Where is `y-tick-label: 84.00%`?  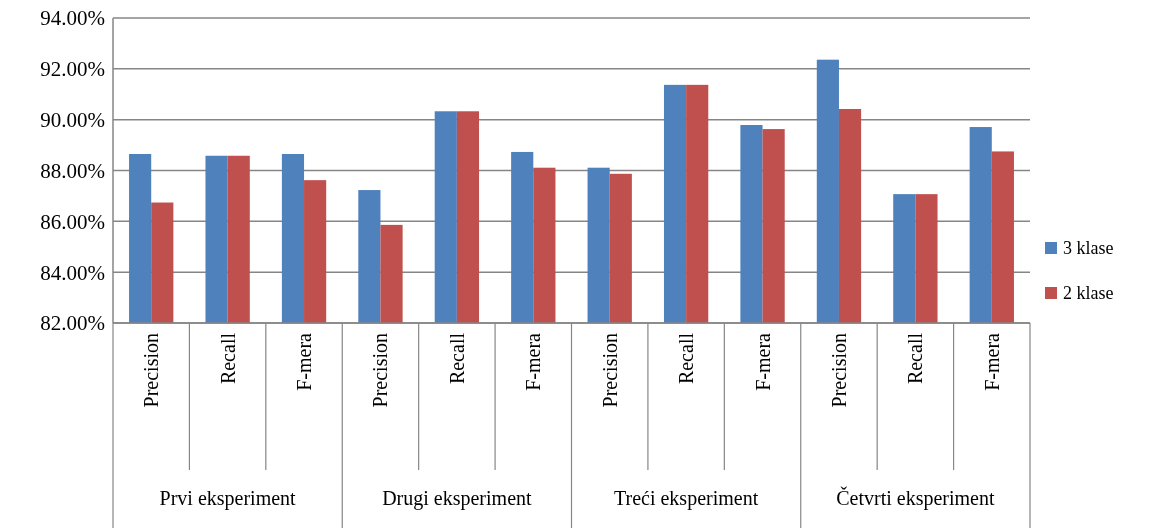
y-tick-label: 84.00% is located at coordinates (72, 272).